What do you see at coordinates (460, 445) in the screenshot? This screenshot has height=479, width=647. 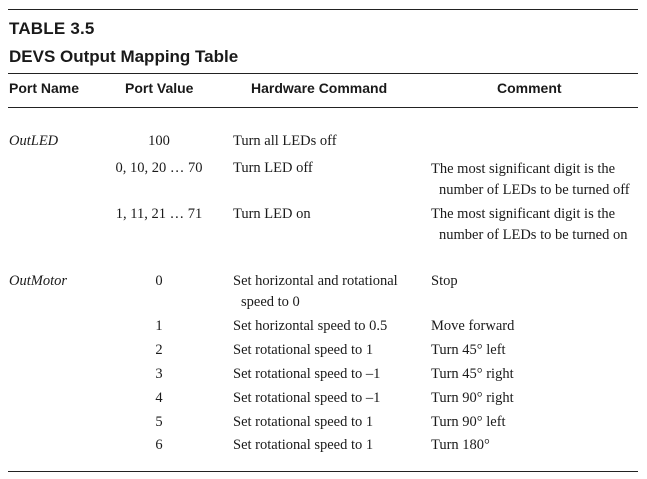 I see `outmotor-row-6-comment: Turn 180°` at bounding box center [460, 445].